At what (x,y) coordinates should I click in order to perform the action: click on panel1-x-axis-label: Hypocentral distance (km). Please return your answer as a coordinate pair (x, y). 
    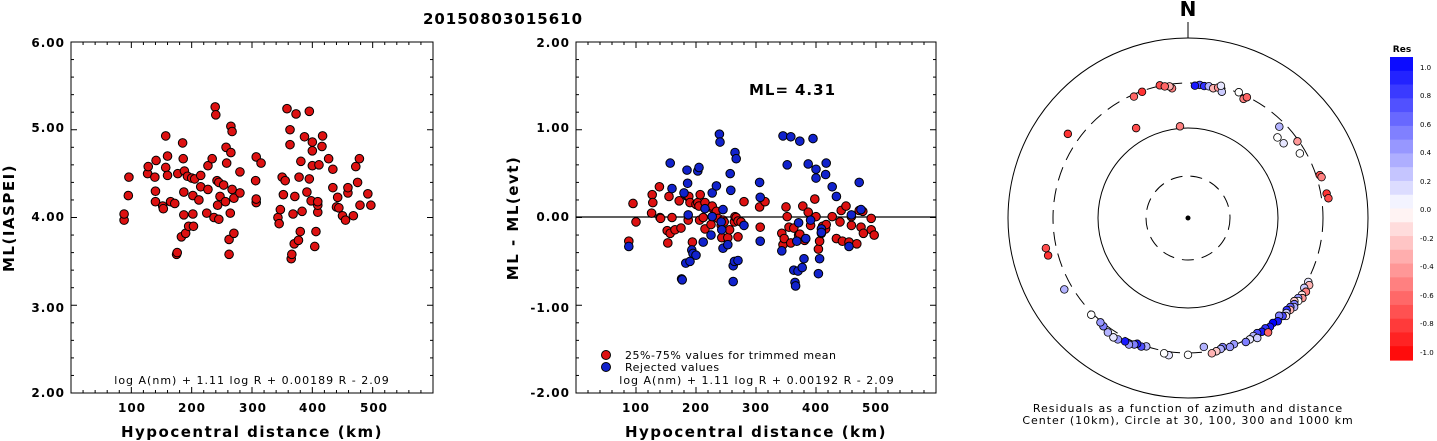
    Looking at the image, I should click on (252, 432).